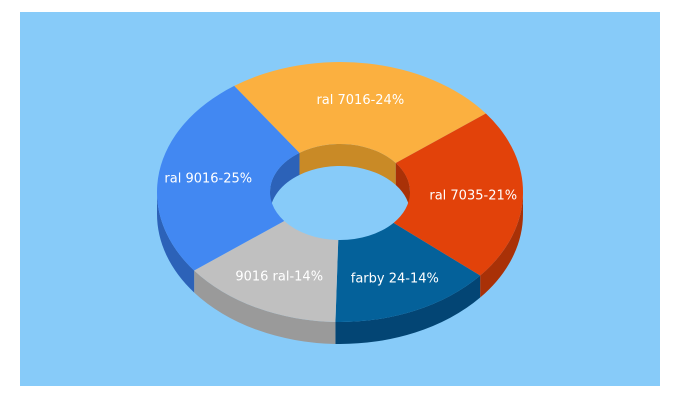  I want to click on slice-label-3: ral 7016-24%, so click(360, 100).